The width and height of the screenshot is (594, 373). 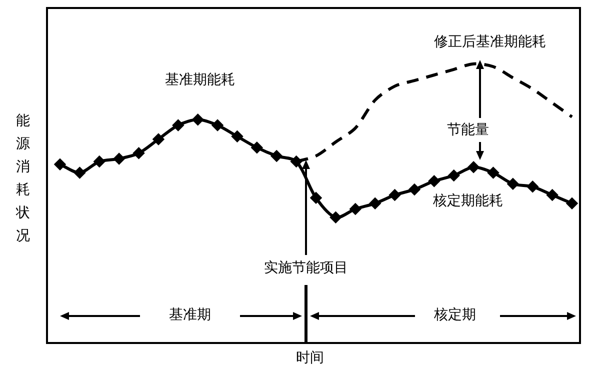 What do you see at coordinates (310, 358) in the screenshot?
I see `x-axis-title: 时间` at bounding box center [310, 358].